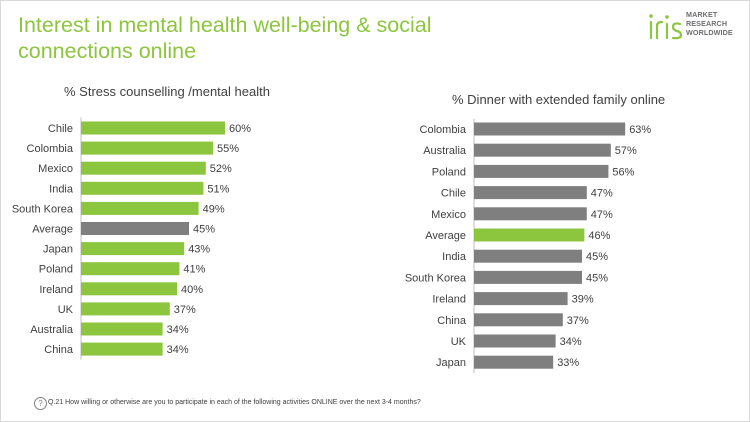  Describe the element at coordinates (56, 290) in the screenshot. I see `left-category-label: Ireland` at that location.